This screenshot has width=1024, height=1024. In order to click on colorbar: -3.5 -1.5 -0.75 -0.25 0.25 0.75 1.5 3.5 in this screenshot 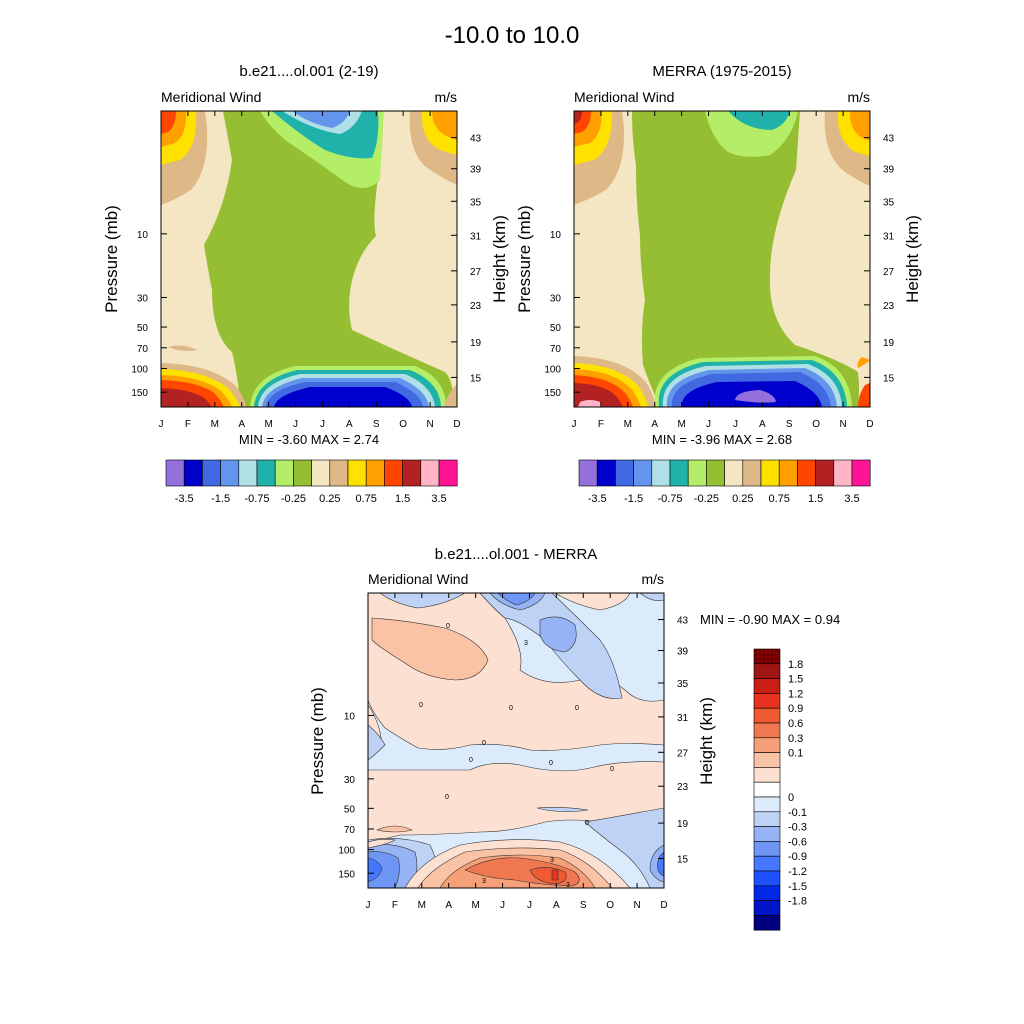, I will do `click(724, 482)`.